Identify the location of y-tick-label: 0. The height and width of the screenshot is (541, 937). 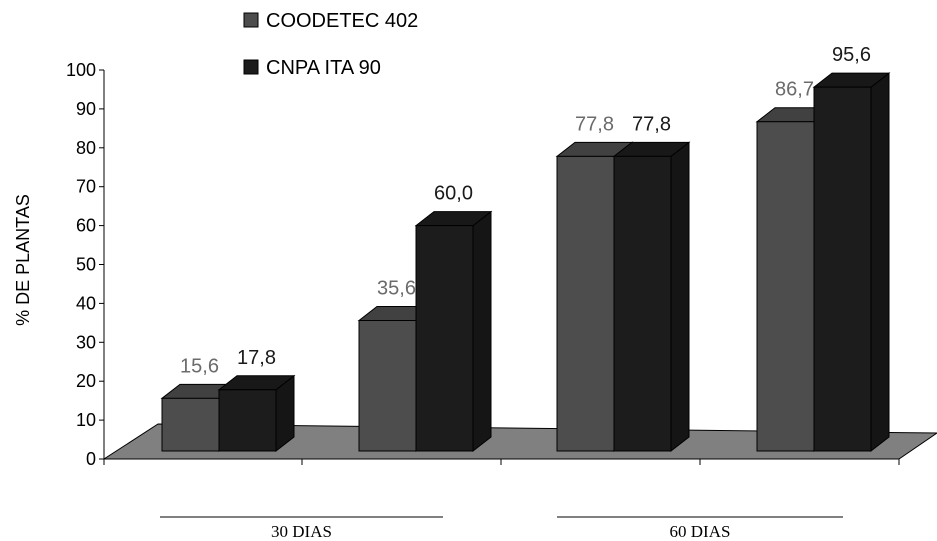
(91, 459).